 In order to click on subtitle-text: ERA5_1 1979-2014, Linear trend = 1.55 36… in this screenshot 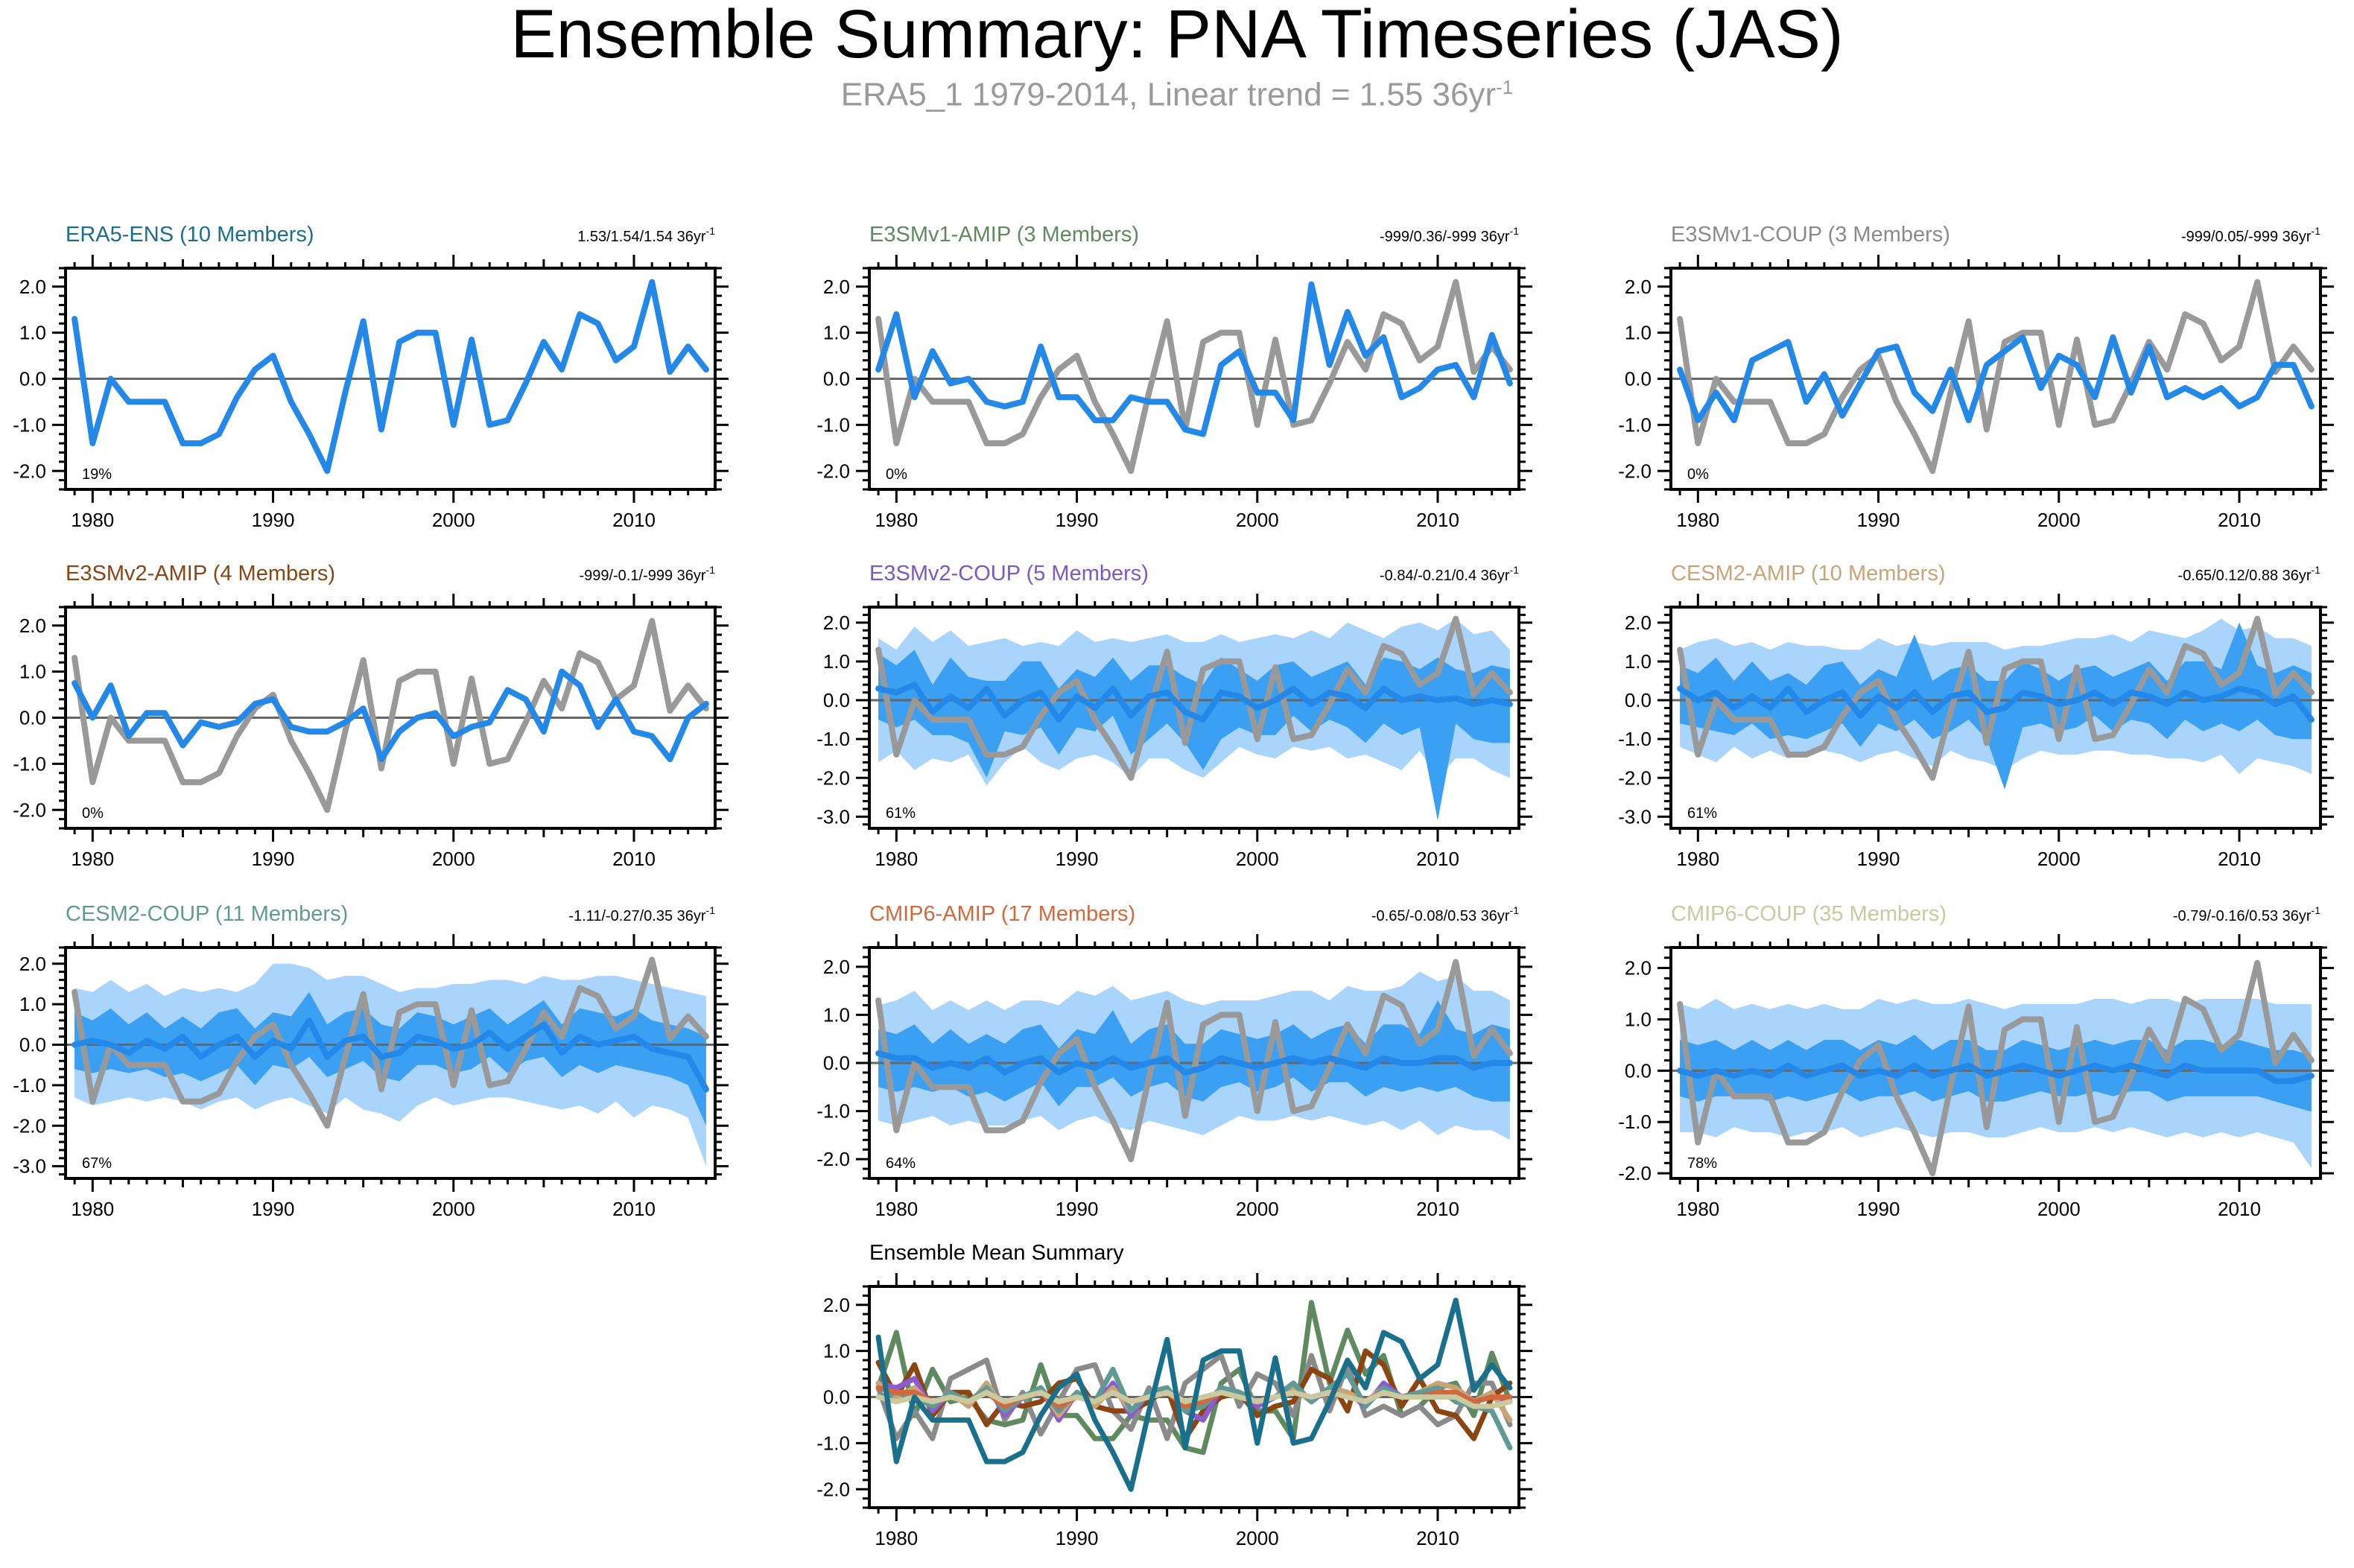, I will do `click(1168, 94)`.